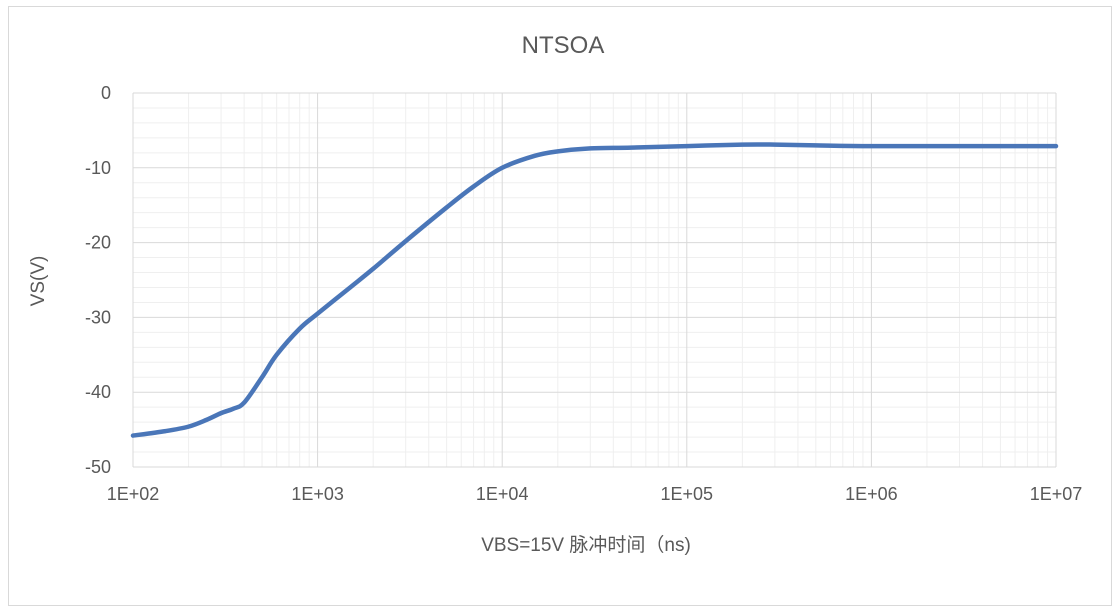  What do you see at coordinates (98, 392) in the screenshot?
I see `y-tick-label: -40` at bounding box center [98, 392].